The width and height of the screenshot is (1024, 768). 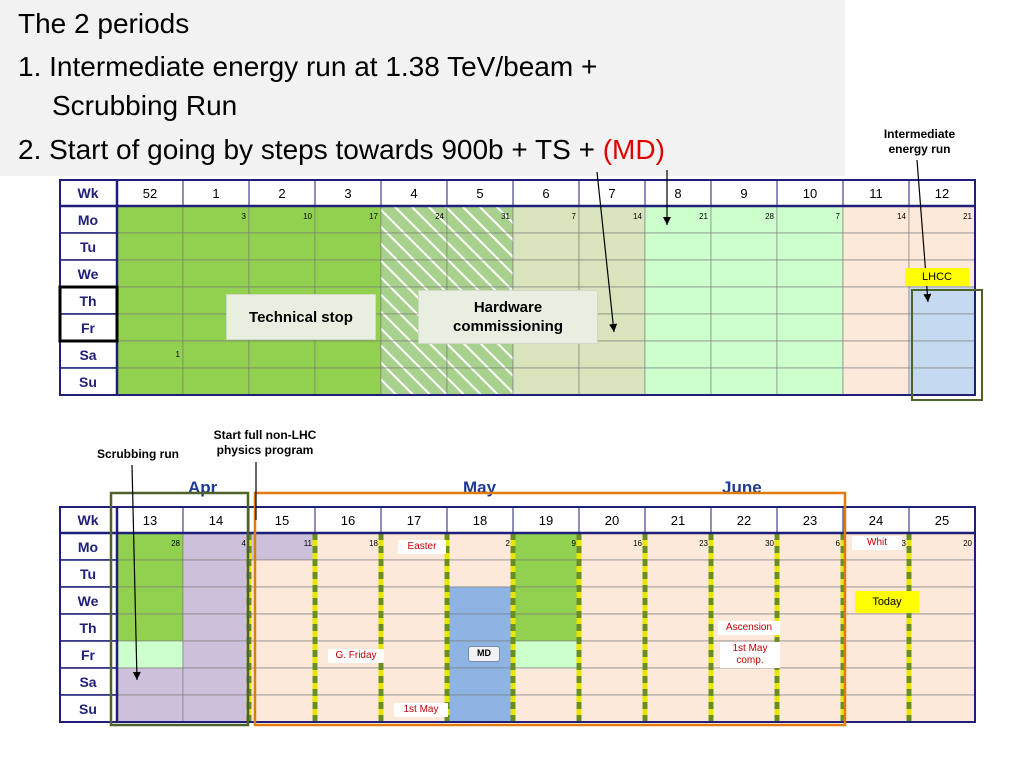 I want to click on top-week-number: 12, so click(x=942, y=193).